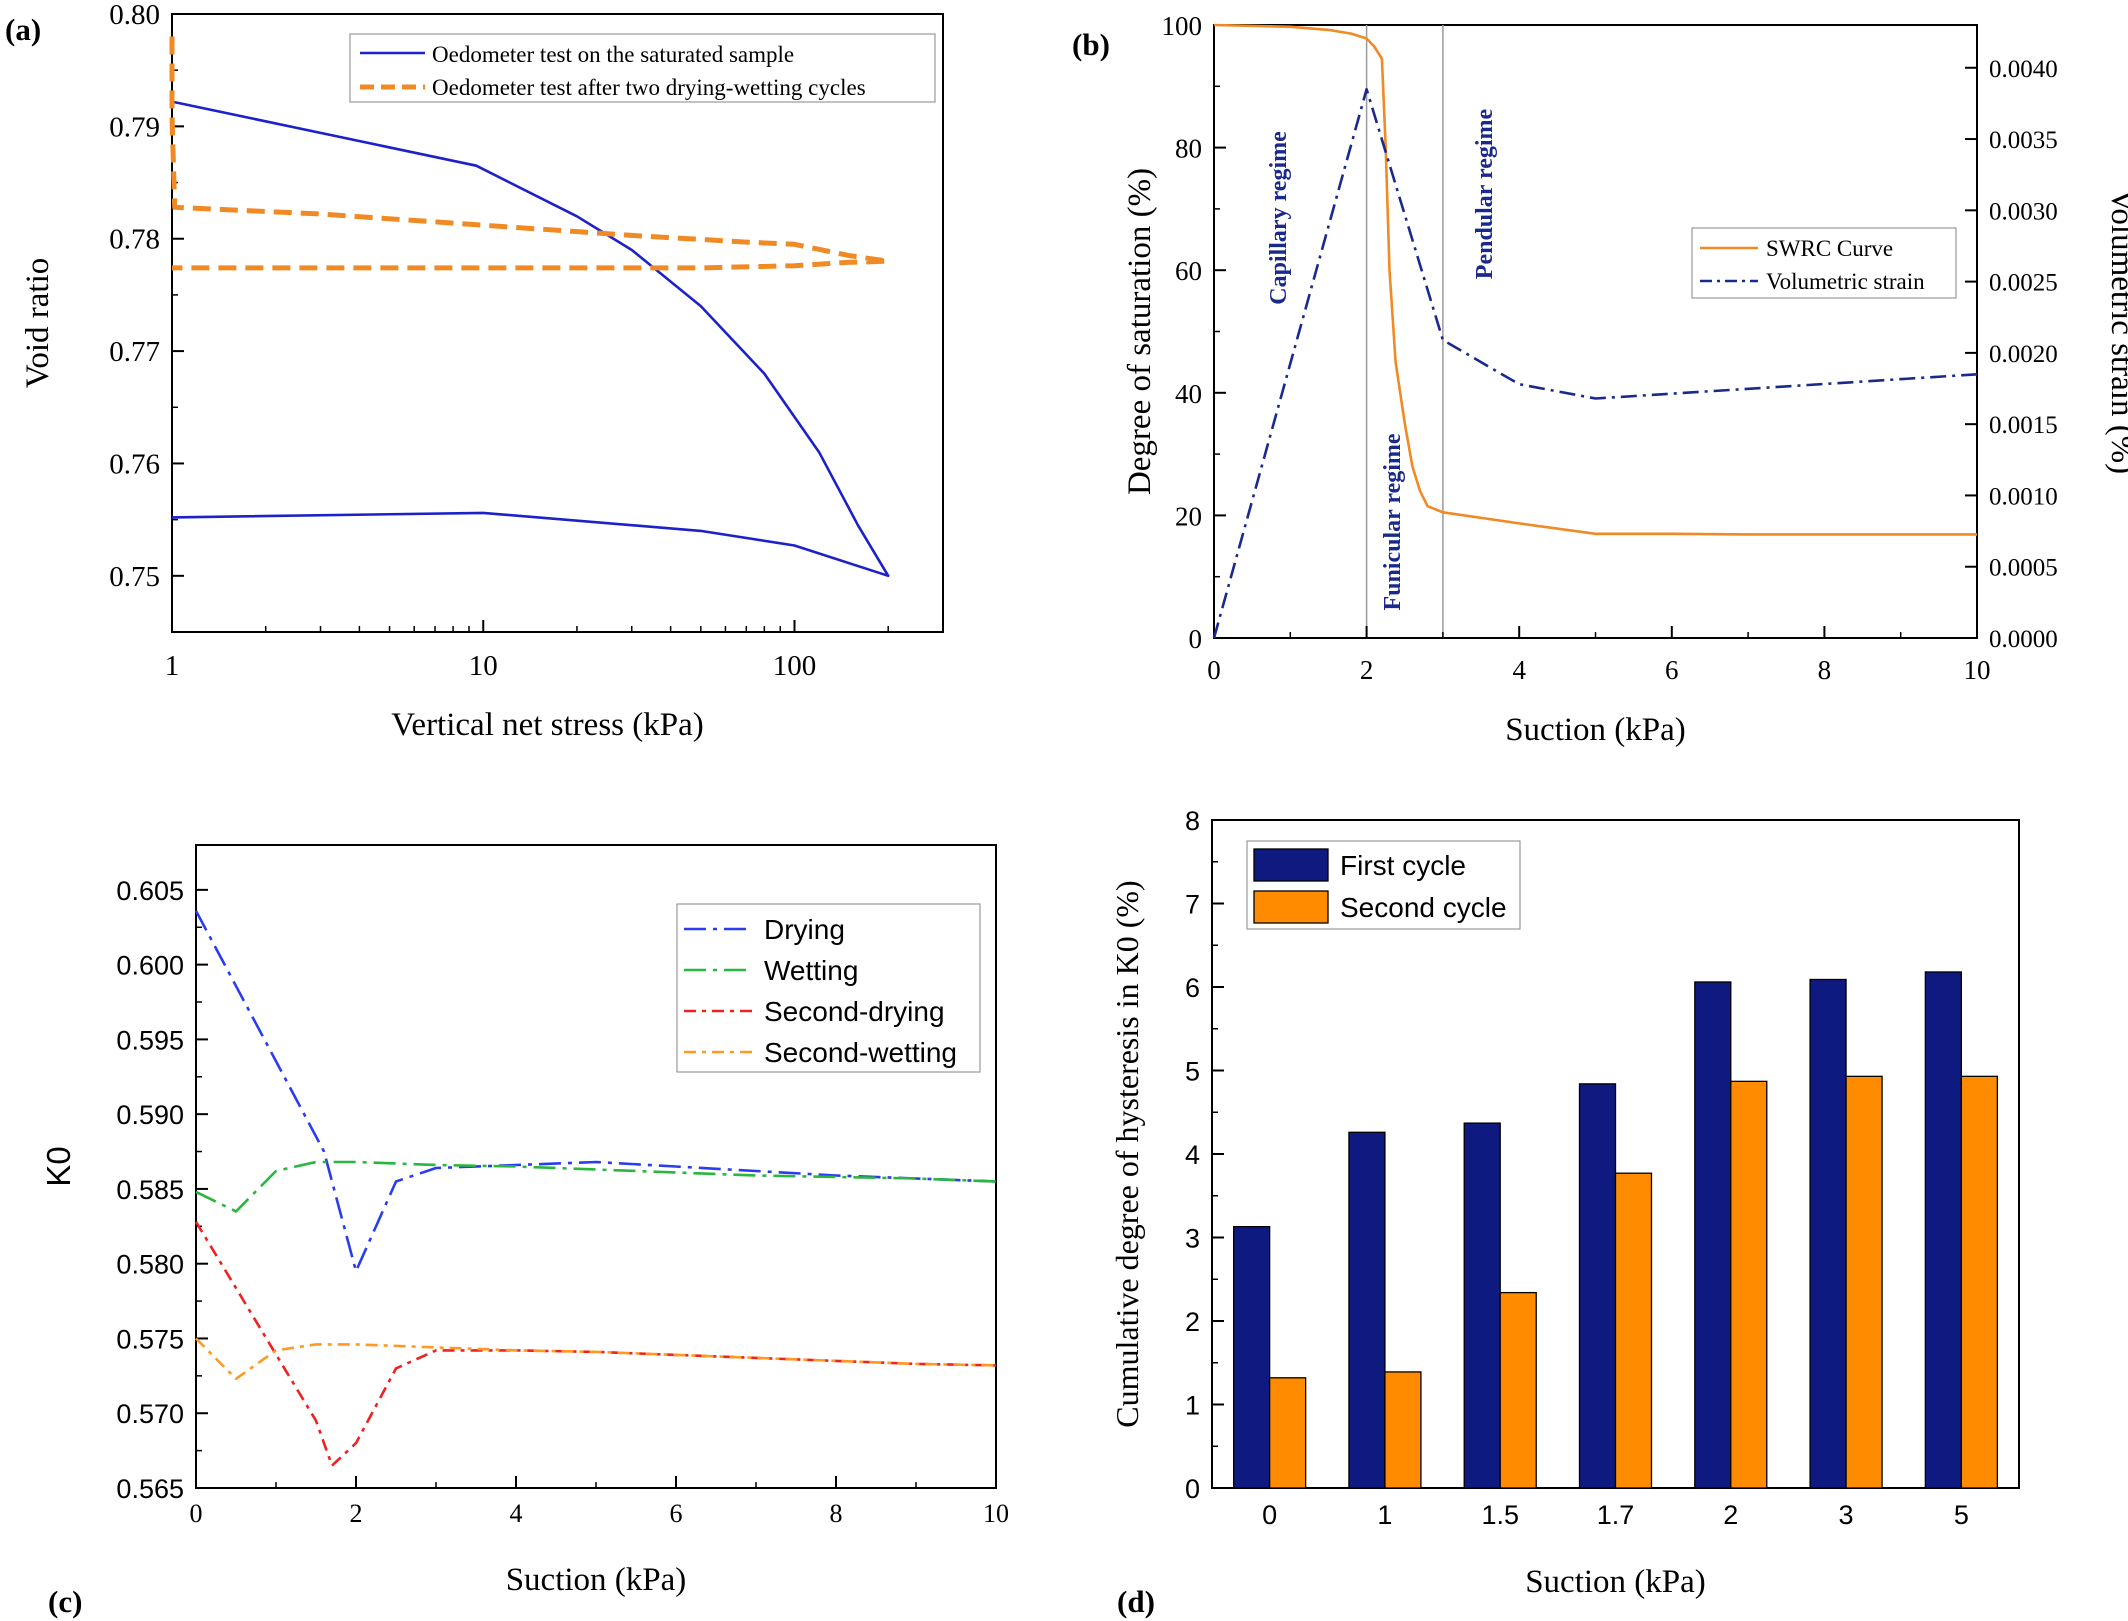  Describe the element at coordinates (795, 666) in the screenshot. I see `x-tick-label: 100` at that location.